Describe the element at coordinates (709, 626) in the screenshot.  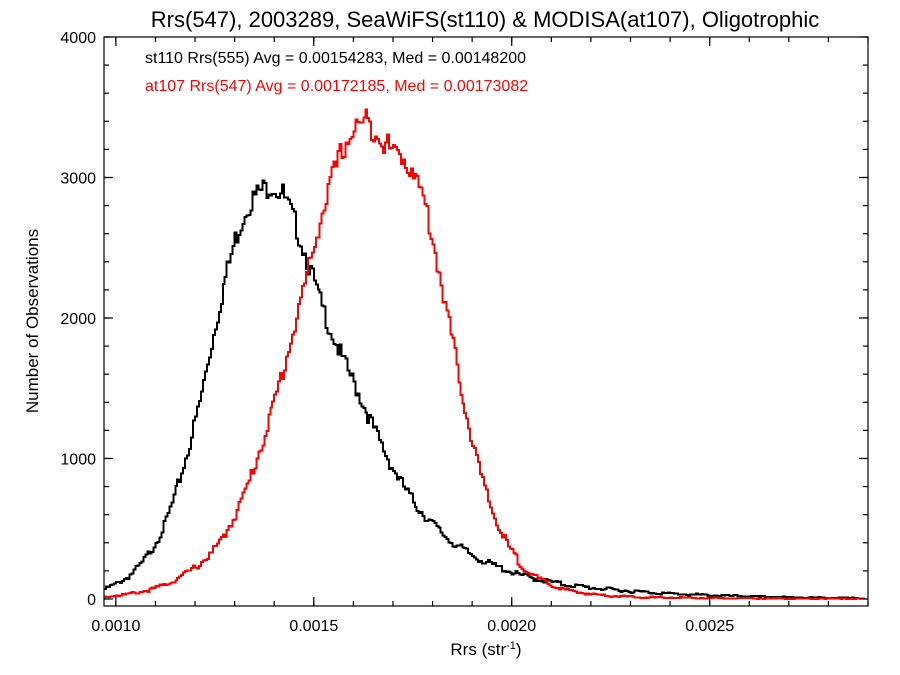
I see `x-tick-label: 0.0025` at that location.